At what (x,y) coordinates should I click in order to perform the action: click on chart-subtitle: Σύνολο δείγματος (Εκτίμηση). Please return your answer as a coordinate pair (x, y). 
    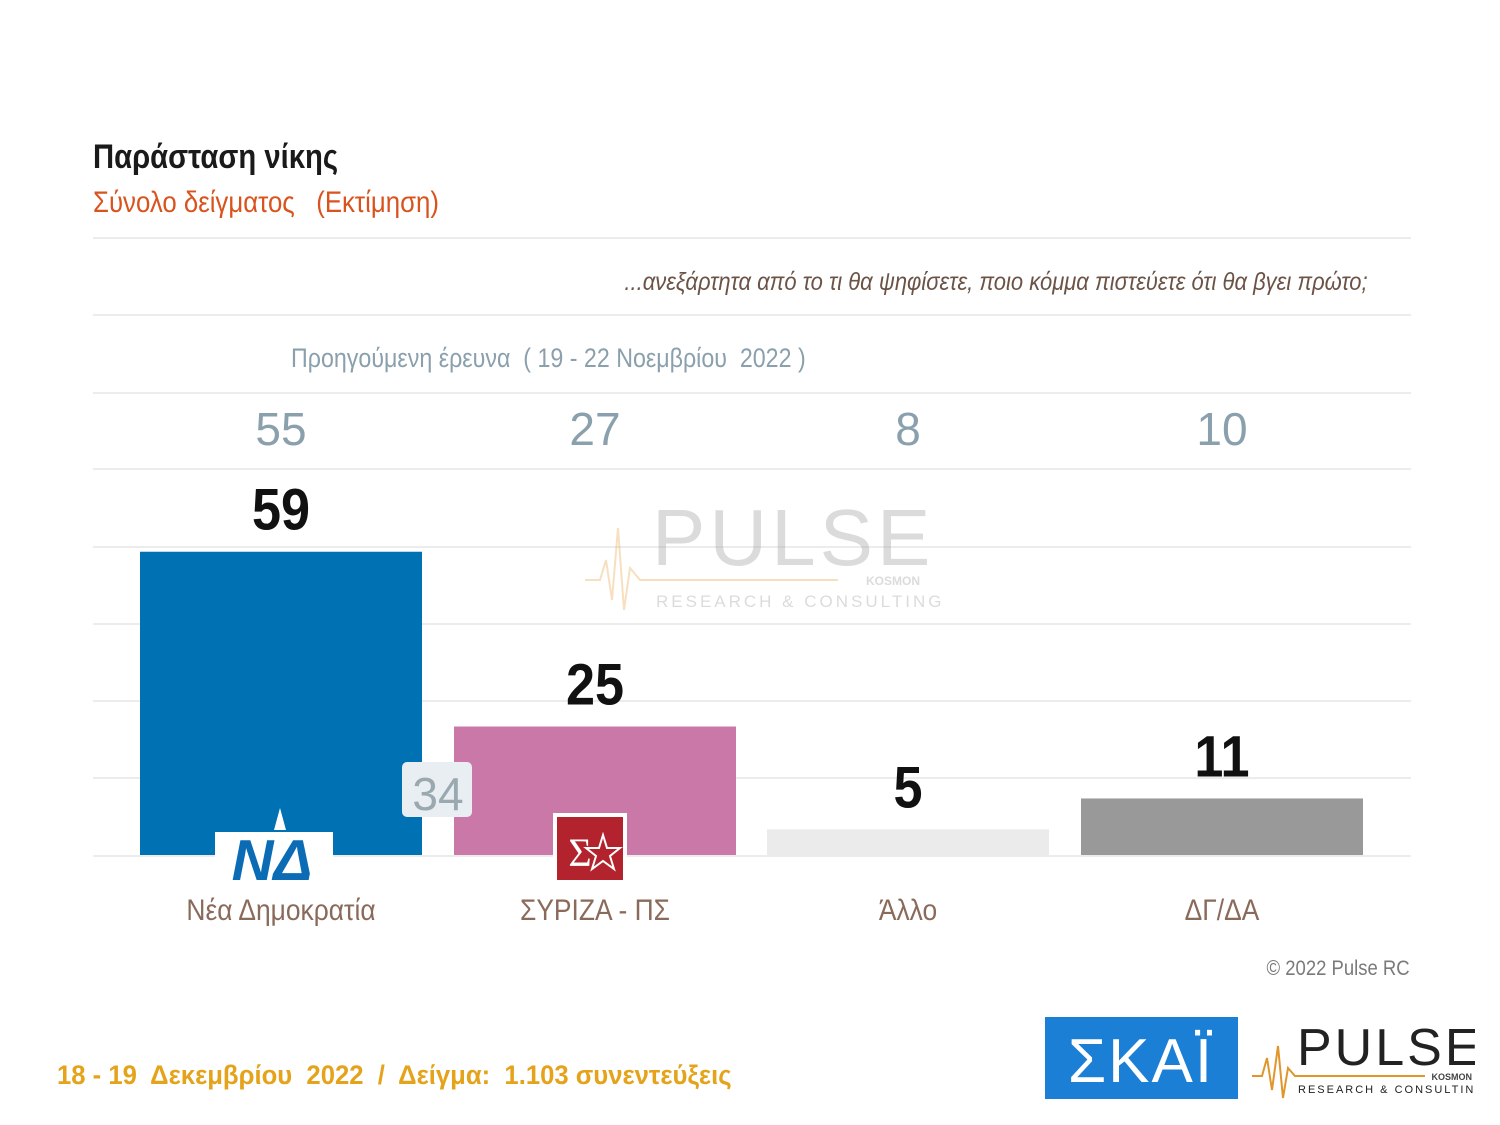
    Looking at the image, I should click on (266, 202).